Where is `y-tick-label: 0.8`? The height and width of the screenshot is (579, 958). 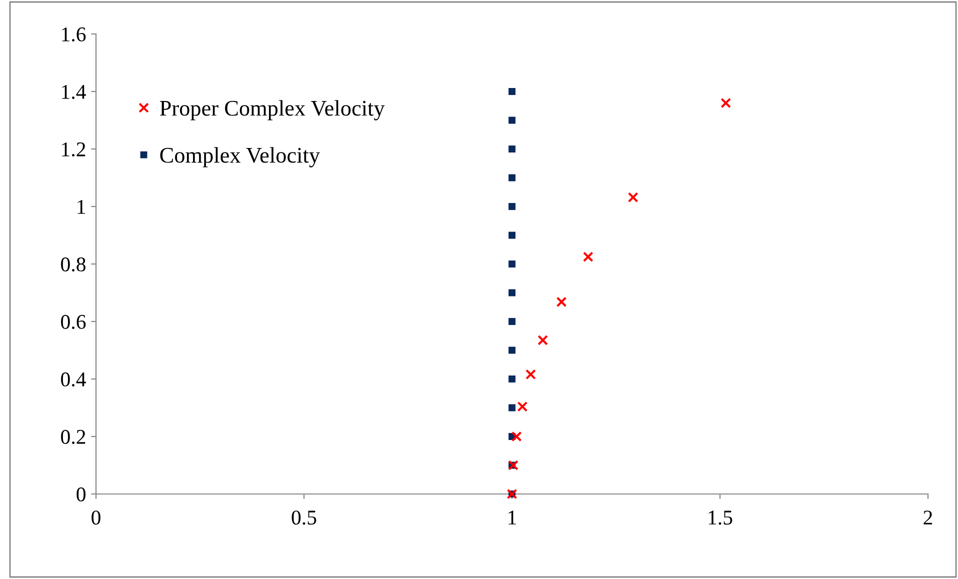 y-tick-label: 0.8 is located at coordinates (73, 264).